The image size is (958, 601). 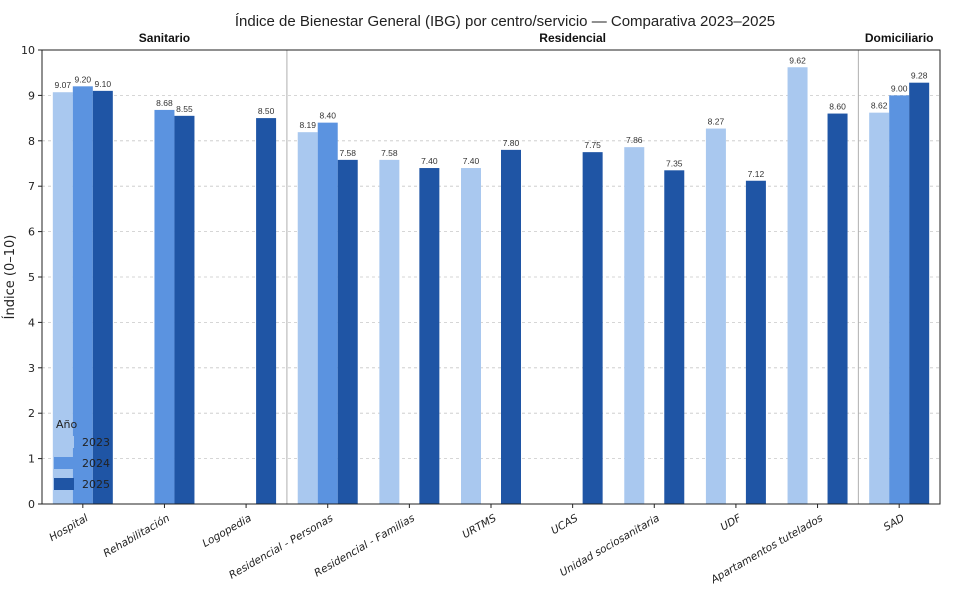 What do you see at coordinates (103, 84) in the screenshot?
I see `value-label: 9.10` at bounding box center [103, 84].